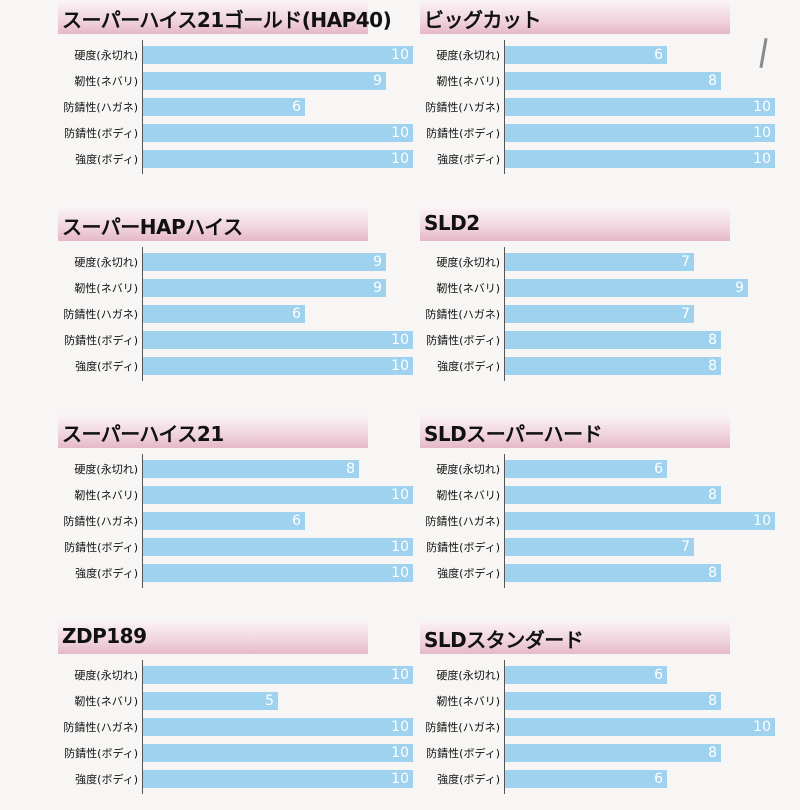 This screenshot has width=800, height=810. Describe the element at coordinates (227, 20) in the screenshot. I see `chart-title: スーパーハイス21ゴールド(HAP40)` at that location.